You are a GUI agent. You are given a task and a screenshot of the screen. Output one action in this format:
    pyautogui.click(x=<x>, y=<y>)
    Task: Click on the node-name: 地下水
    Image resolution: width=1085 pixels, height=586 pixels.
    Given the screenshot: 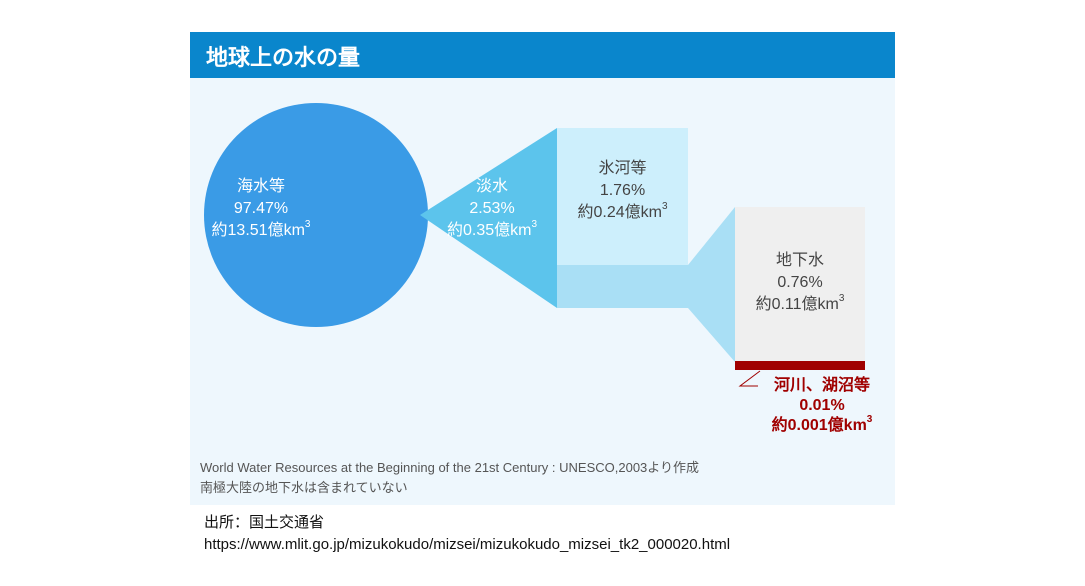 What is the action you would take?
    pyautogui.click(x=799, y=260)
    